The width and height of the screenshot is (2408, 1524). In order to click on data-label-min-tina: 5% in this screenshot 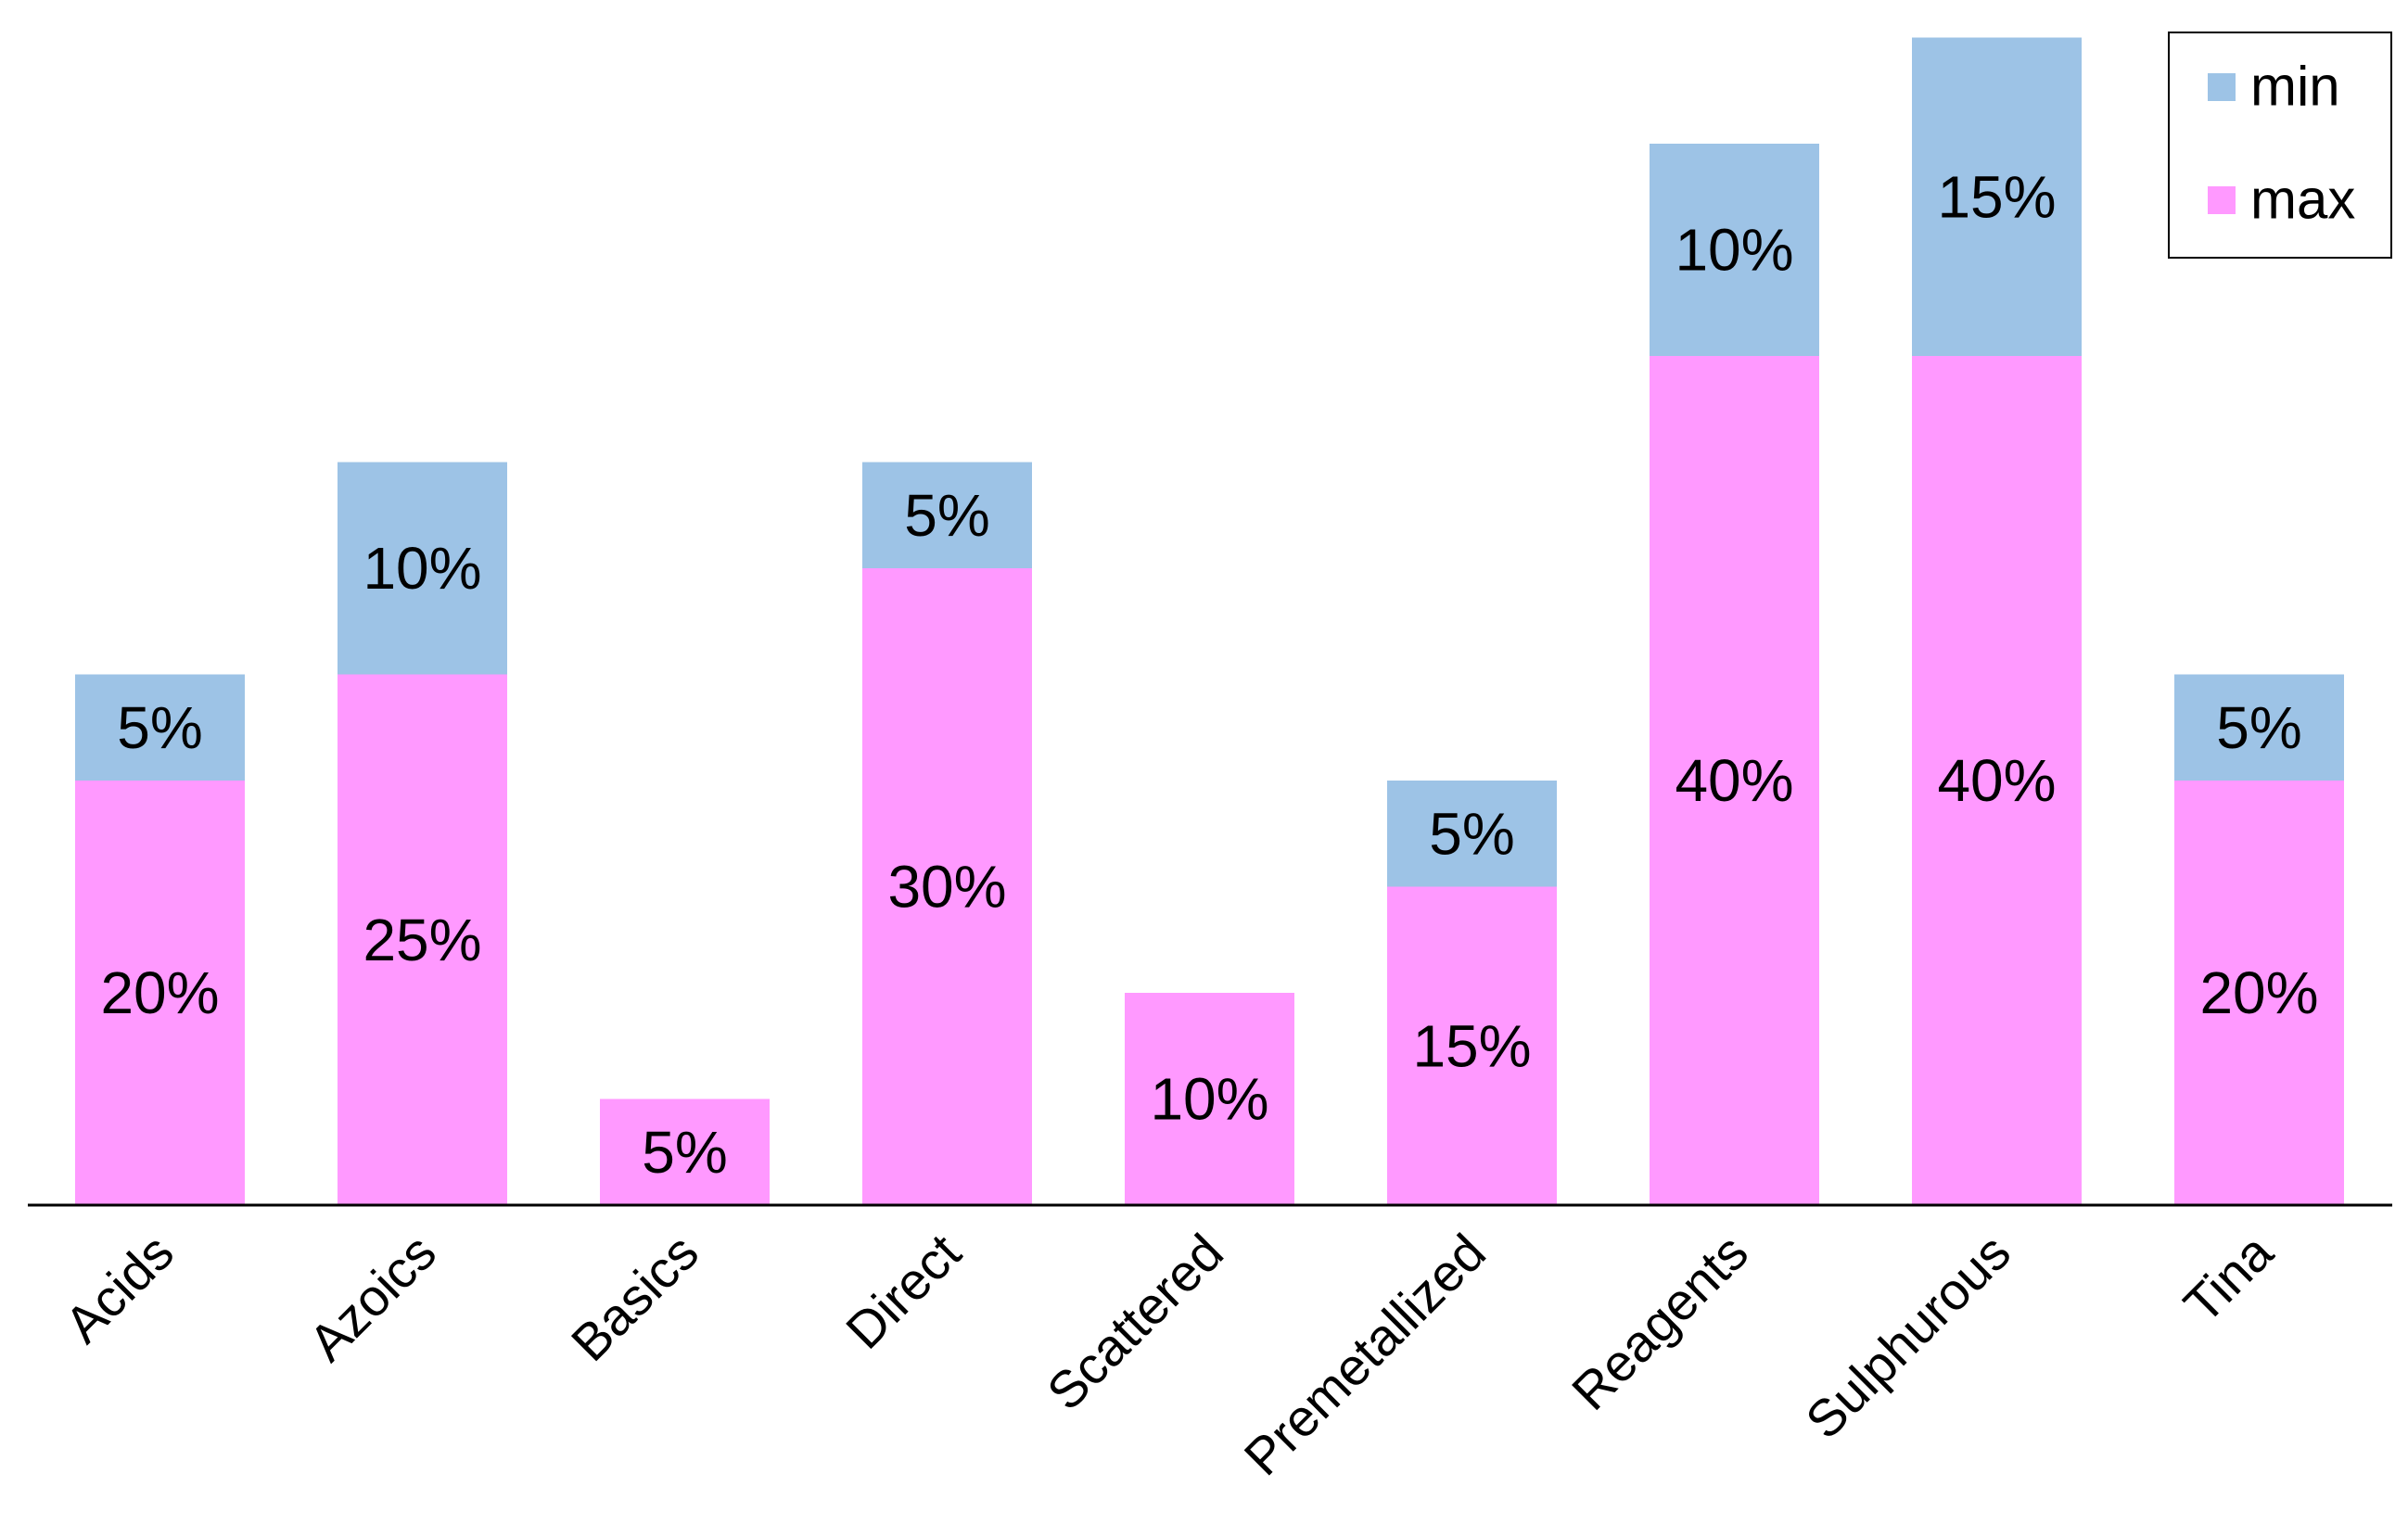, I will do `click(2259, 727)`.